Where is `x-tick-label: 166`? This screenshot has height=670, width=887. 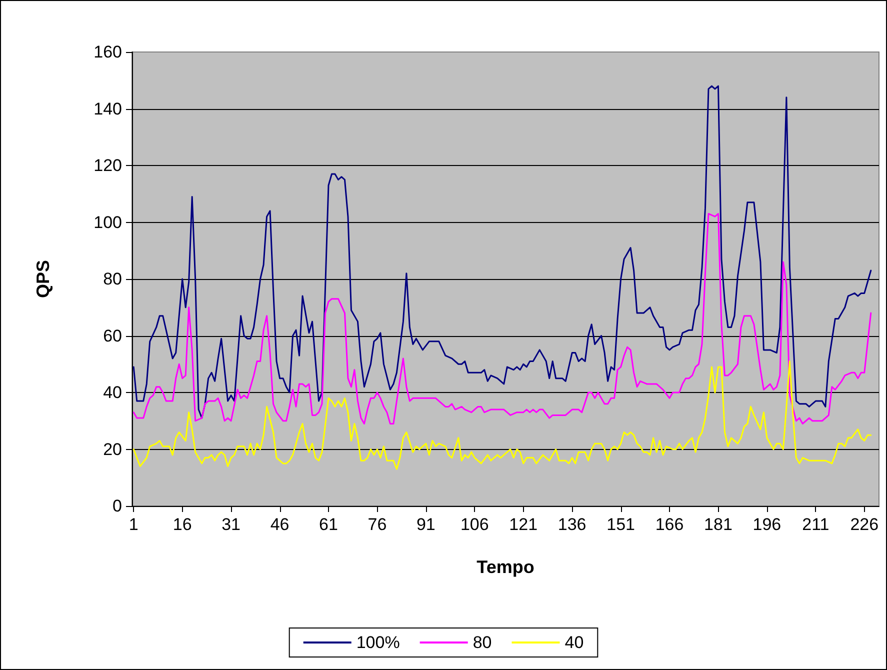 x-tick-label: 166 is located at coordinates (669, 524).